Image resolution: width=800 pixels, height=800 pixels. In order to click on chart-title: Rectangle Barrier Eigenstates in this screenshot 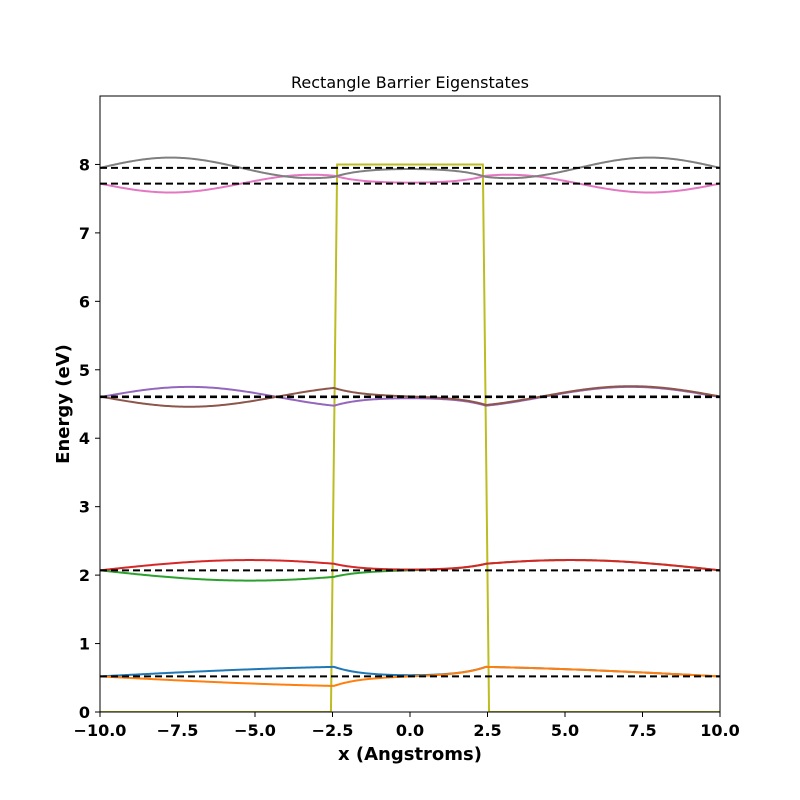, I will do `click(410, 82)`.